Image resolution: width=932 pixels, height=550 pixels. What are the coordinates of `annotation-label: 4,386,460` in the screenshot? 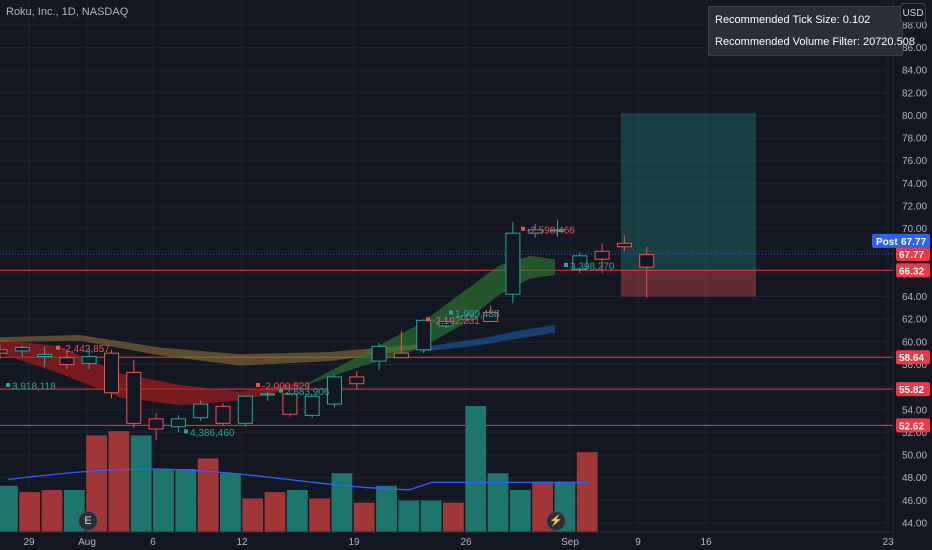 It's located at (212, 433).